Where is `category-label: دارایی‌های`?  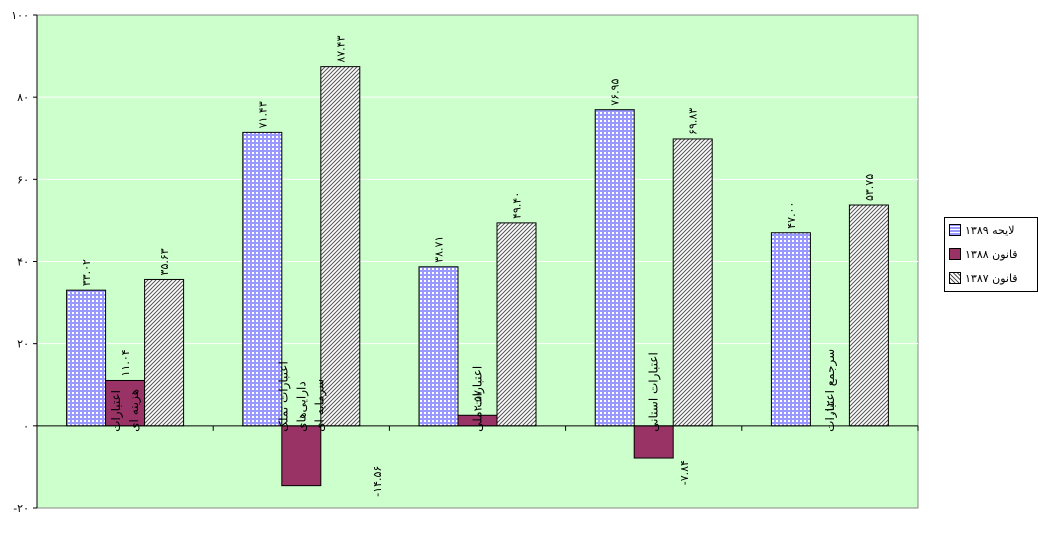 category-label: دارایی‌های is located at coordinates (301, 406).